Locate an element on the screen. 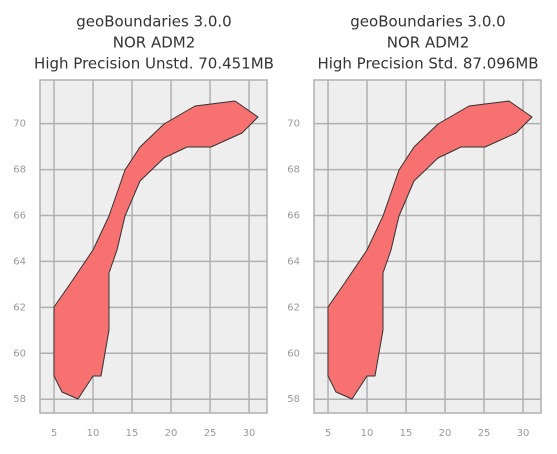 The image size is (557, 454). panel-title: High Precision Std. 87.096MB is located at coordinates (427, 64).